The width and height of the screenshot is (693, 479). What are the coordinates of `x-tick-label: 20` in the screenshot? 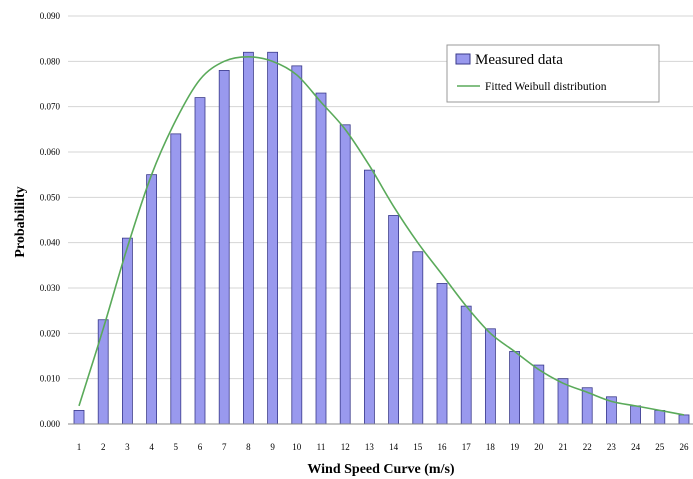 It's located at (539, 447).